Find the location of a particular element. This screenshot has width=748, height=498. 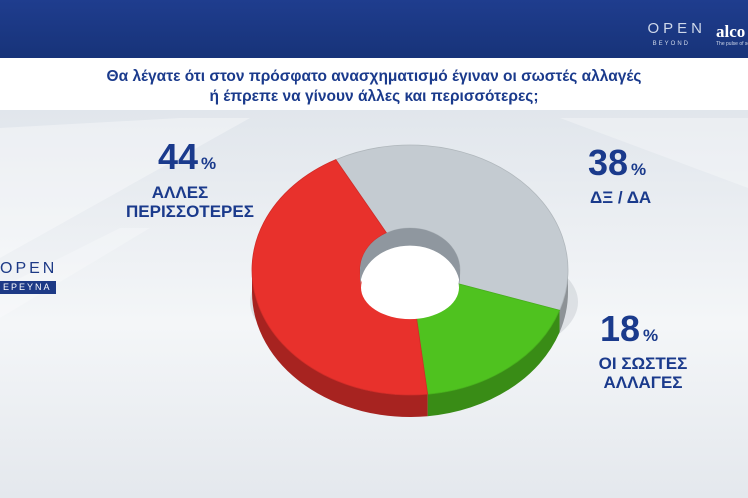

donut-hole-wall is located at coordinates (410, 258).